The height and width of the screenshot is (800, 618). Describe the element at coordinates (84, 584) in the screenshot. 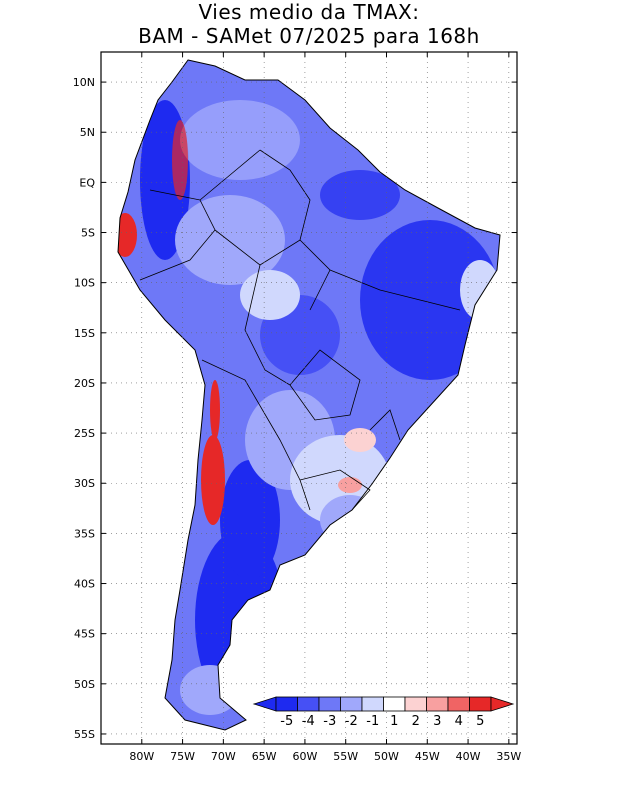

I see `lat-tick-label: 40S` at that location.